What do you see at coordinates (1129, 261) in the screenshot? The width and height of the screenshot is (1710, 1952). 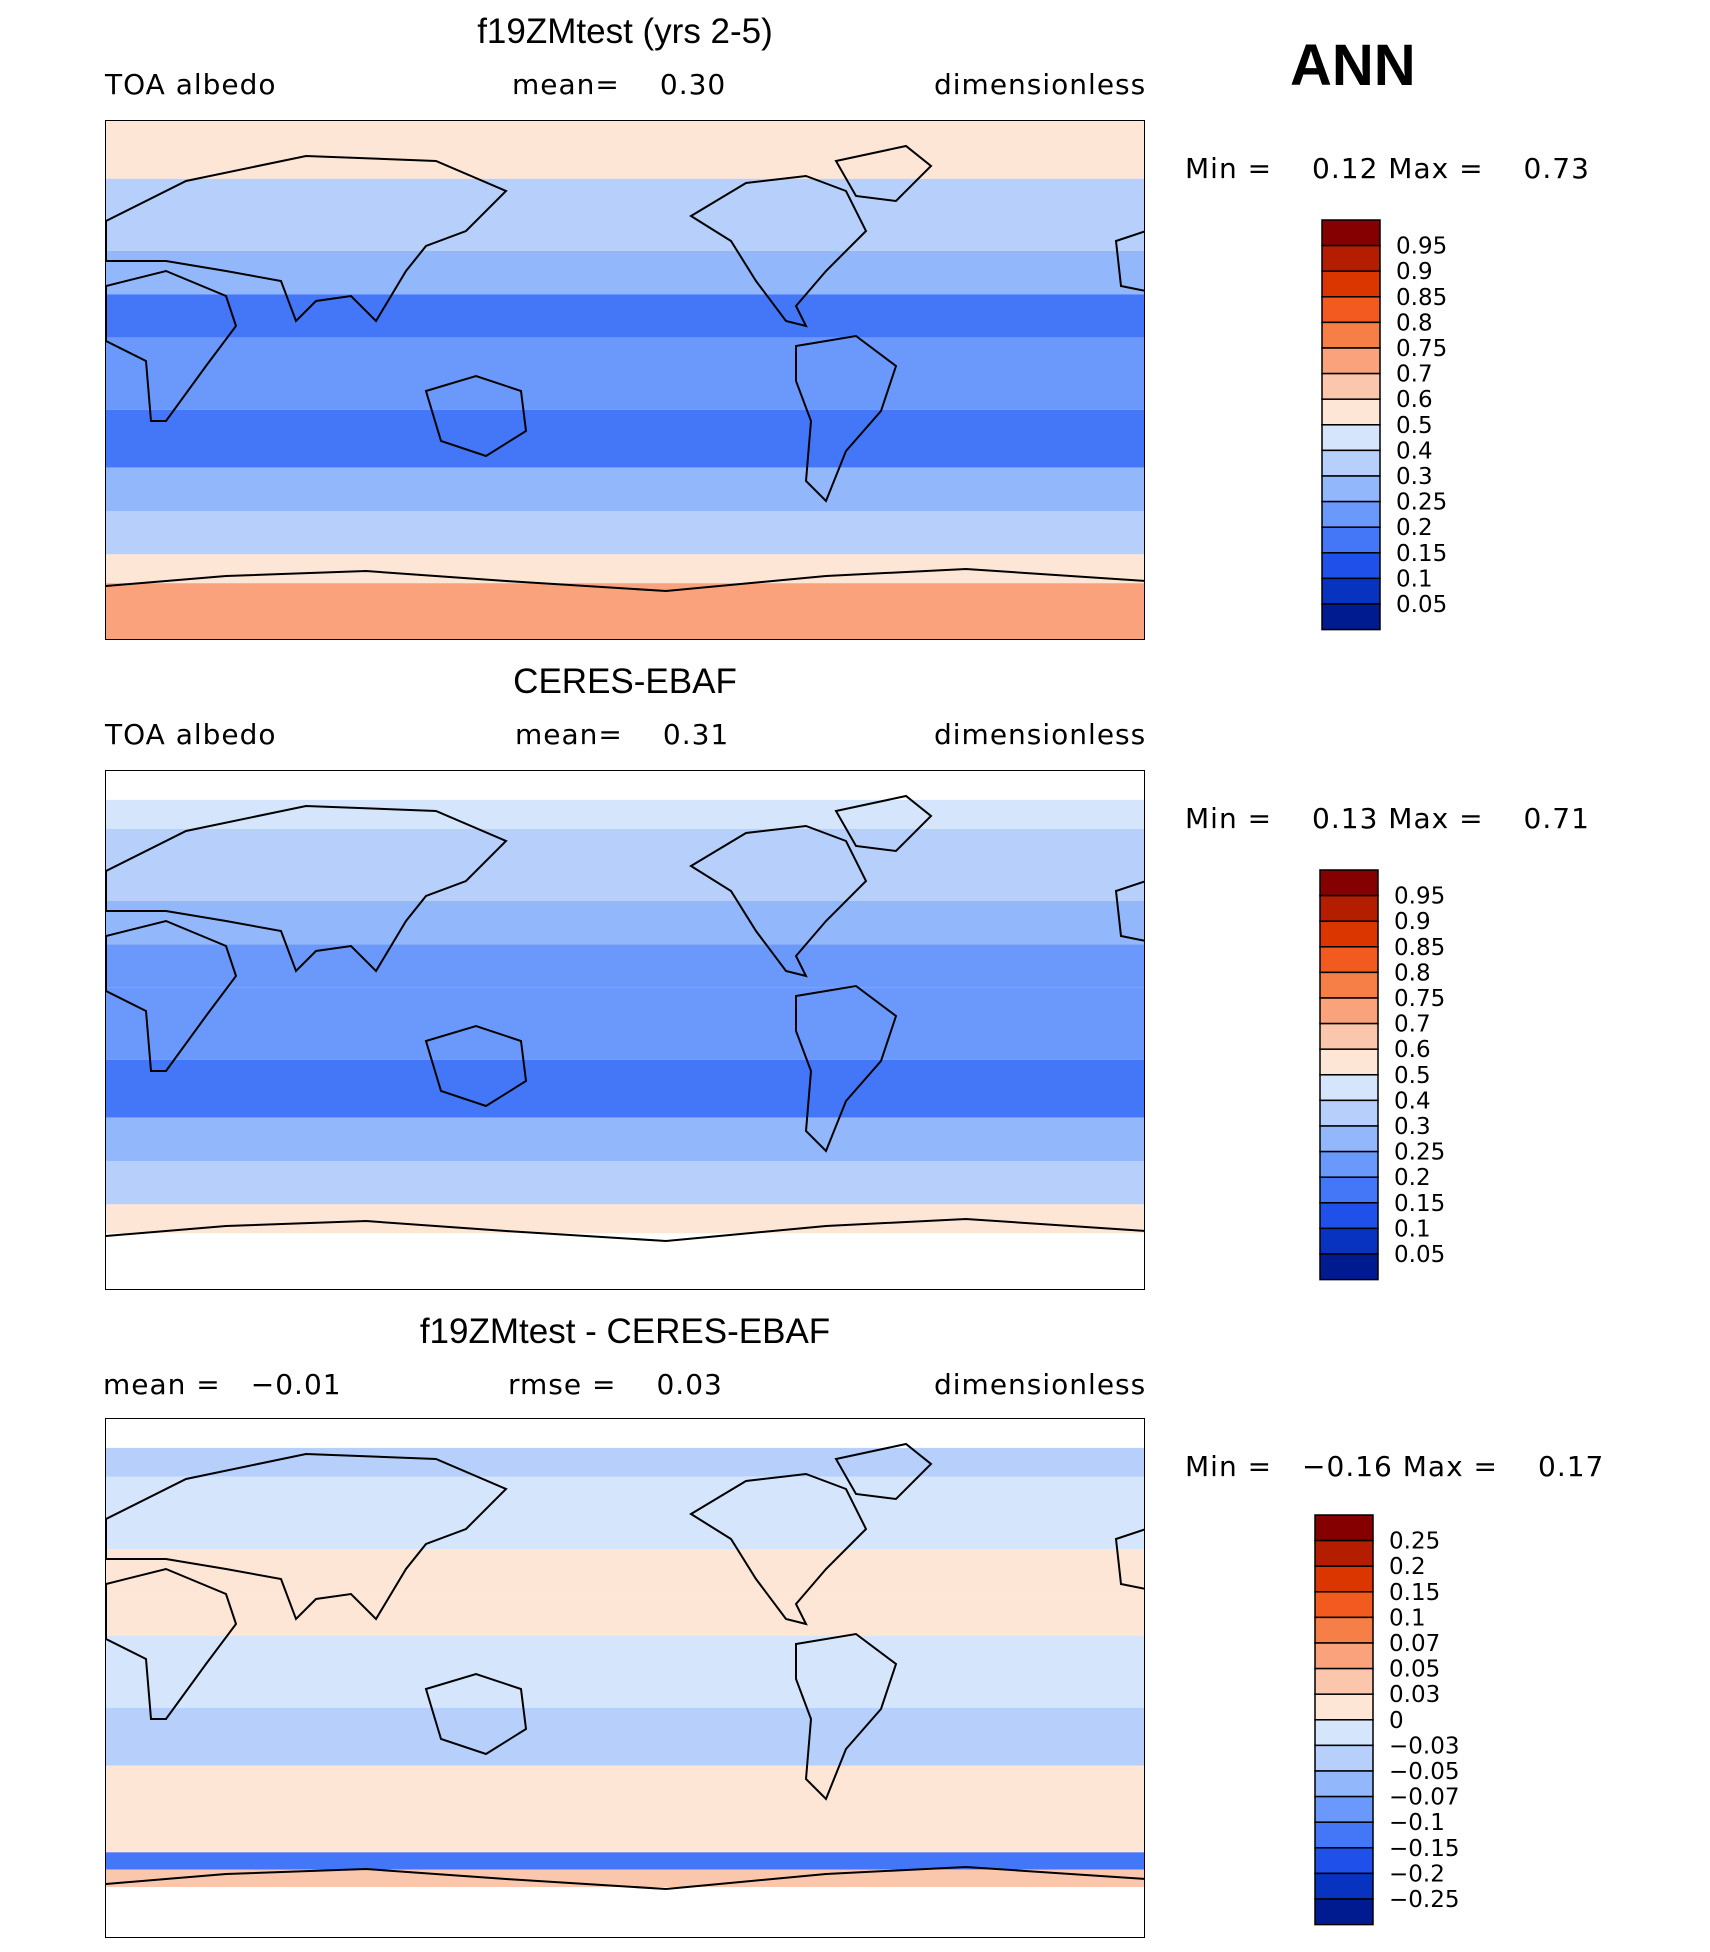 I see `panel1-europe-coast` at bounding box center [1129, 261].